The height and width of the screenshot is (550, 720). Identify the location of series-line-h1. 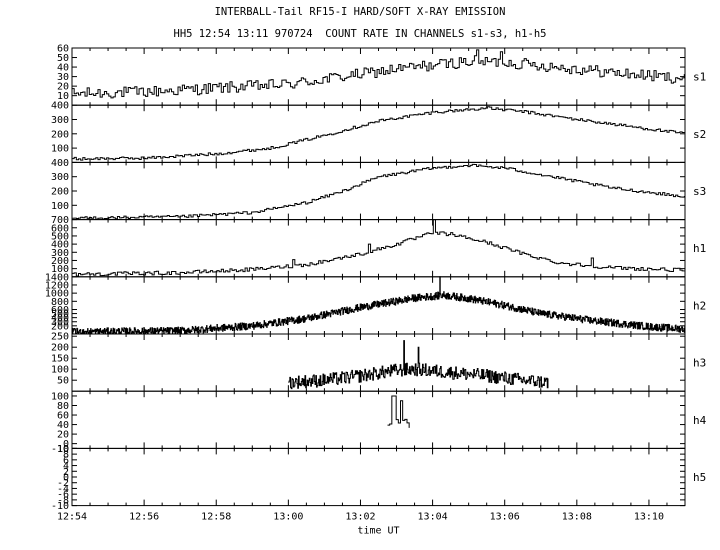
(378, 248).